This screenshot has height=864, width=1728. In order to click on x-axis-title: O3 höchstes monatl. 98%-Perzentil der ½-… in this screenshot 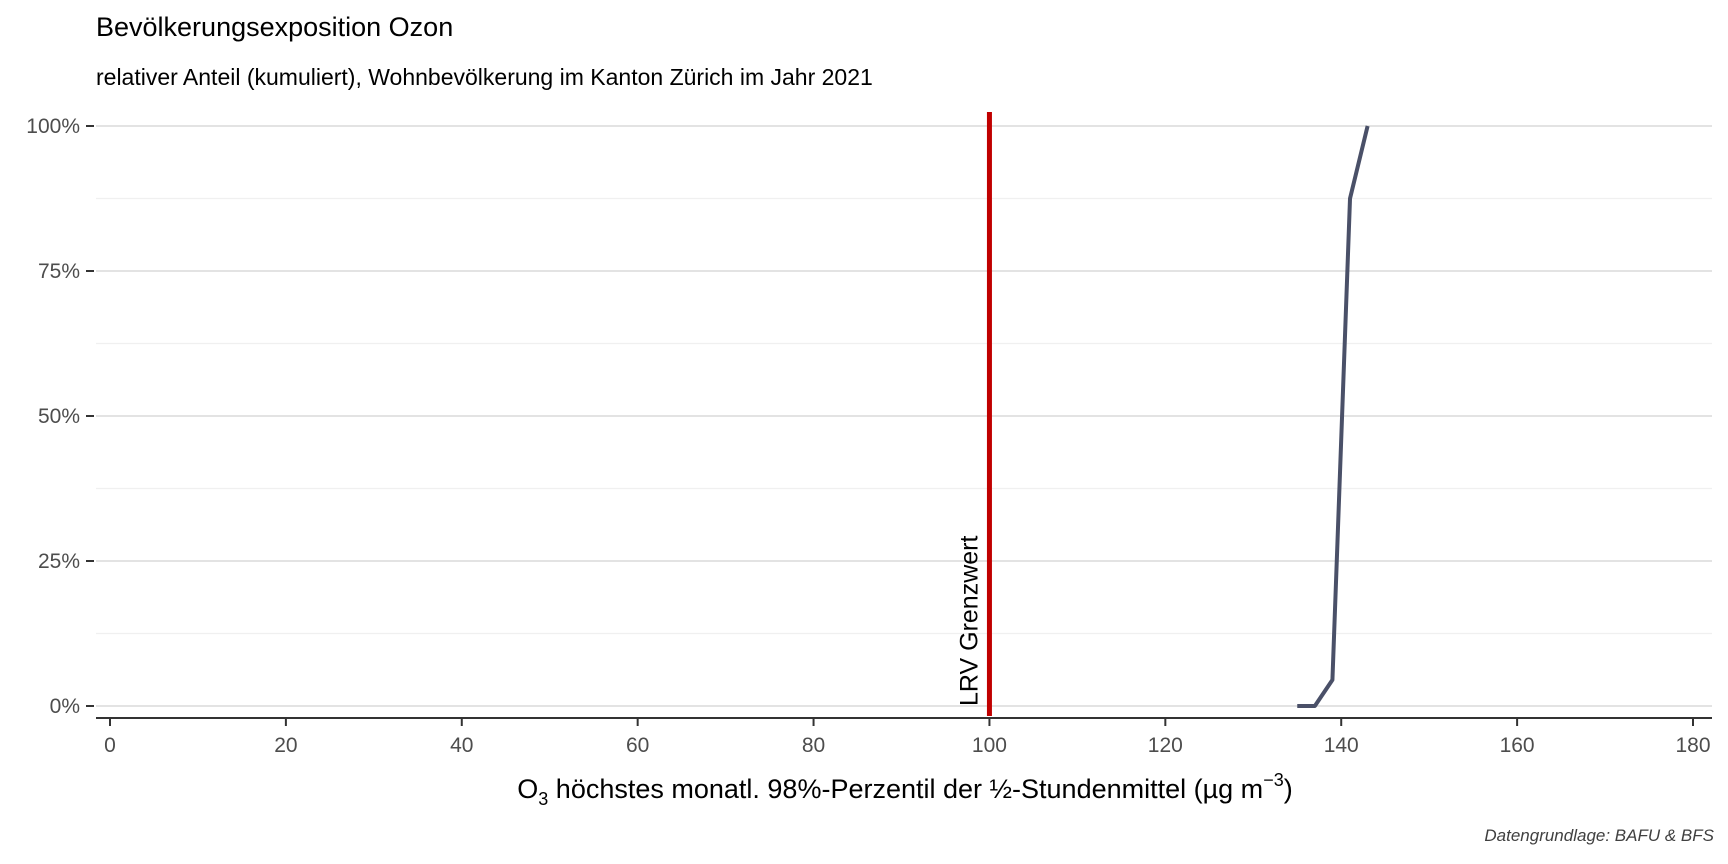, I will do `click(904, 789)`.